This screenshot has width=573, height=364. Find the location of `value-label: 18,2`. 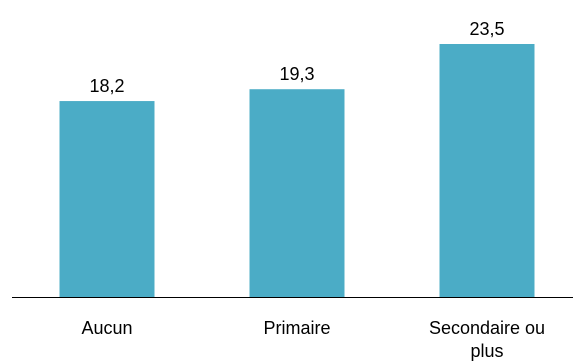

value-label: 18,2 is located at coordinates (106, 86).